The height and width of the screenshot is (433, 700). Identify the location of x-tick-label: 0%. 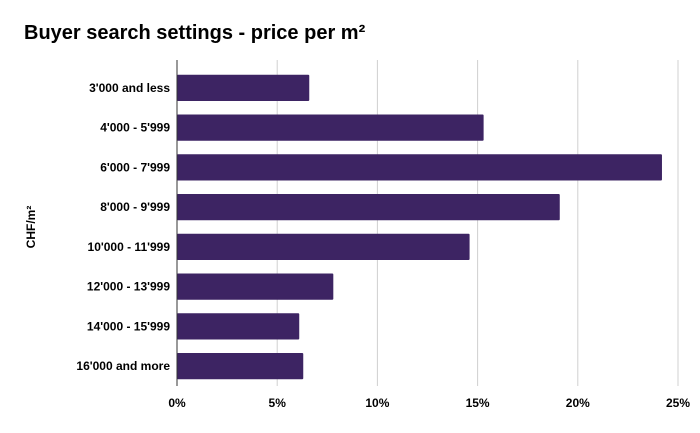
(177, 403).